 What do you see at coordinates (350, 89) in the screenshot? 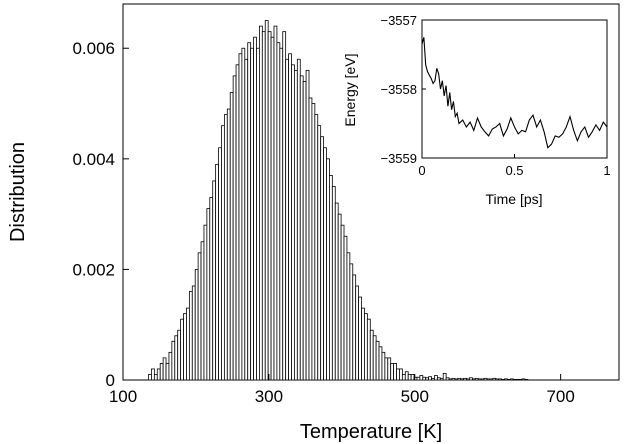
I see `inset-y-axis-label: Energy [eV]` at bounding box center [350, 89].